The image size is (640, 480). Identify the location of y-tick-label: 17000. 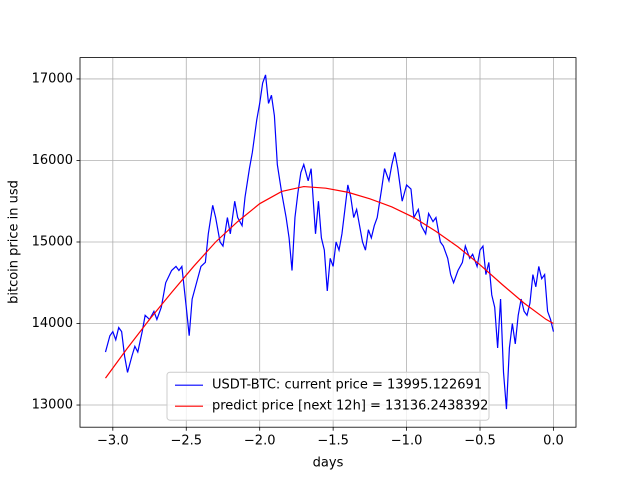
(52, 78).